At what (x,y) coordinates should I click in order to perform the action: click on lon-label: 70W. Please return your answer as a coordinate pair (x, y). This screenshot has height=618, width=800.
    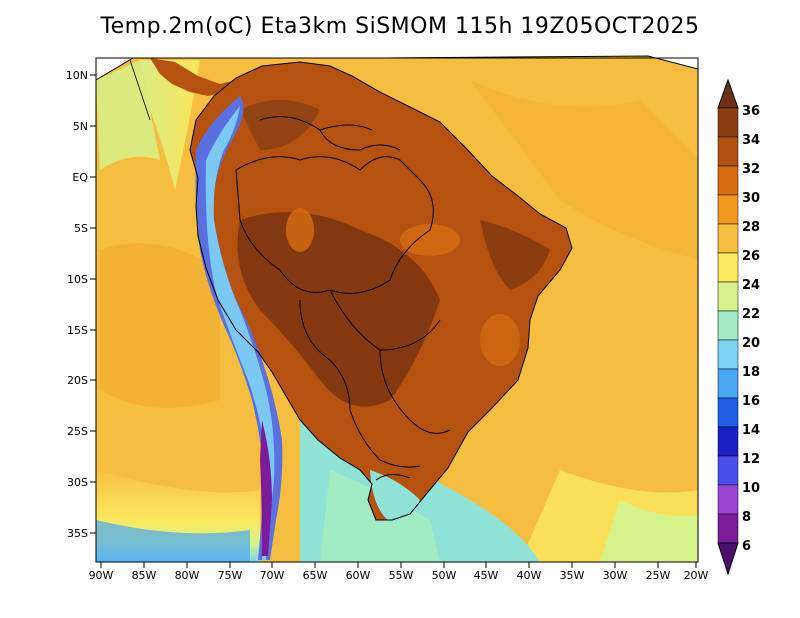
    Looking at the image, I should click on (272, 575).